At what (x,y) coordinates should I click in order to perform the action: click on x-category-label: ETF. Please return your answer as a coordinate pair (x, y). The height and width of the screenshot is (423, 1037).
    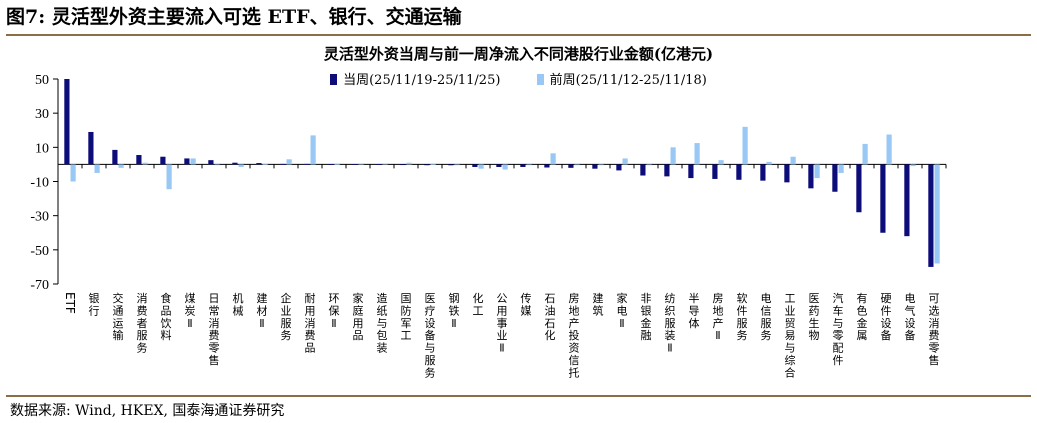
    Looking at the image, I should click on (70, 303).